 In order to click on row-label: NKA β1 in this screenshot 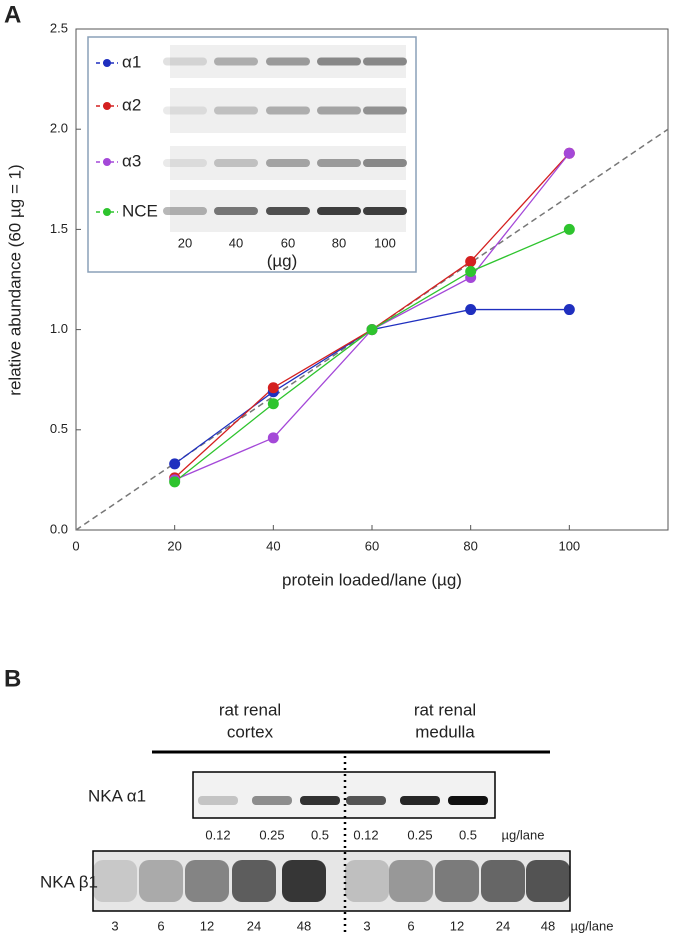, I will do `click(69, 881)`.